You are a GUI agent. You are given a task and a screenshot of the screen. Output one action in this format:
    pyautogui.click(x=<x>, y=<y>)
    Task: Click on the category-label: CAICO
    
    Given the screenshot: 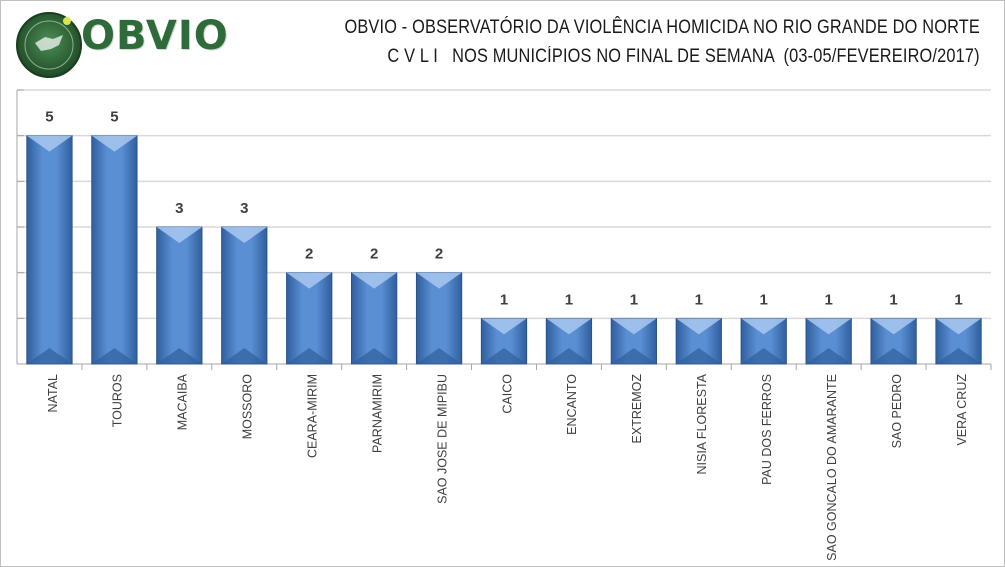 What is the action you would take?
    pyautogui.click(x=507, y=394)
    